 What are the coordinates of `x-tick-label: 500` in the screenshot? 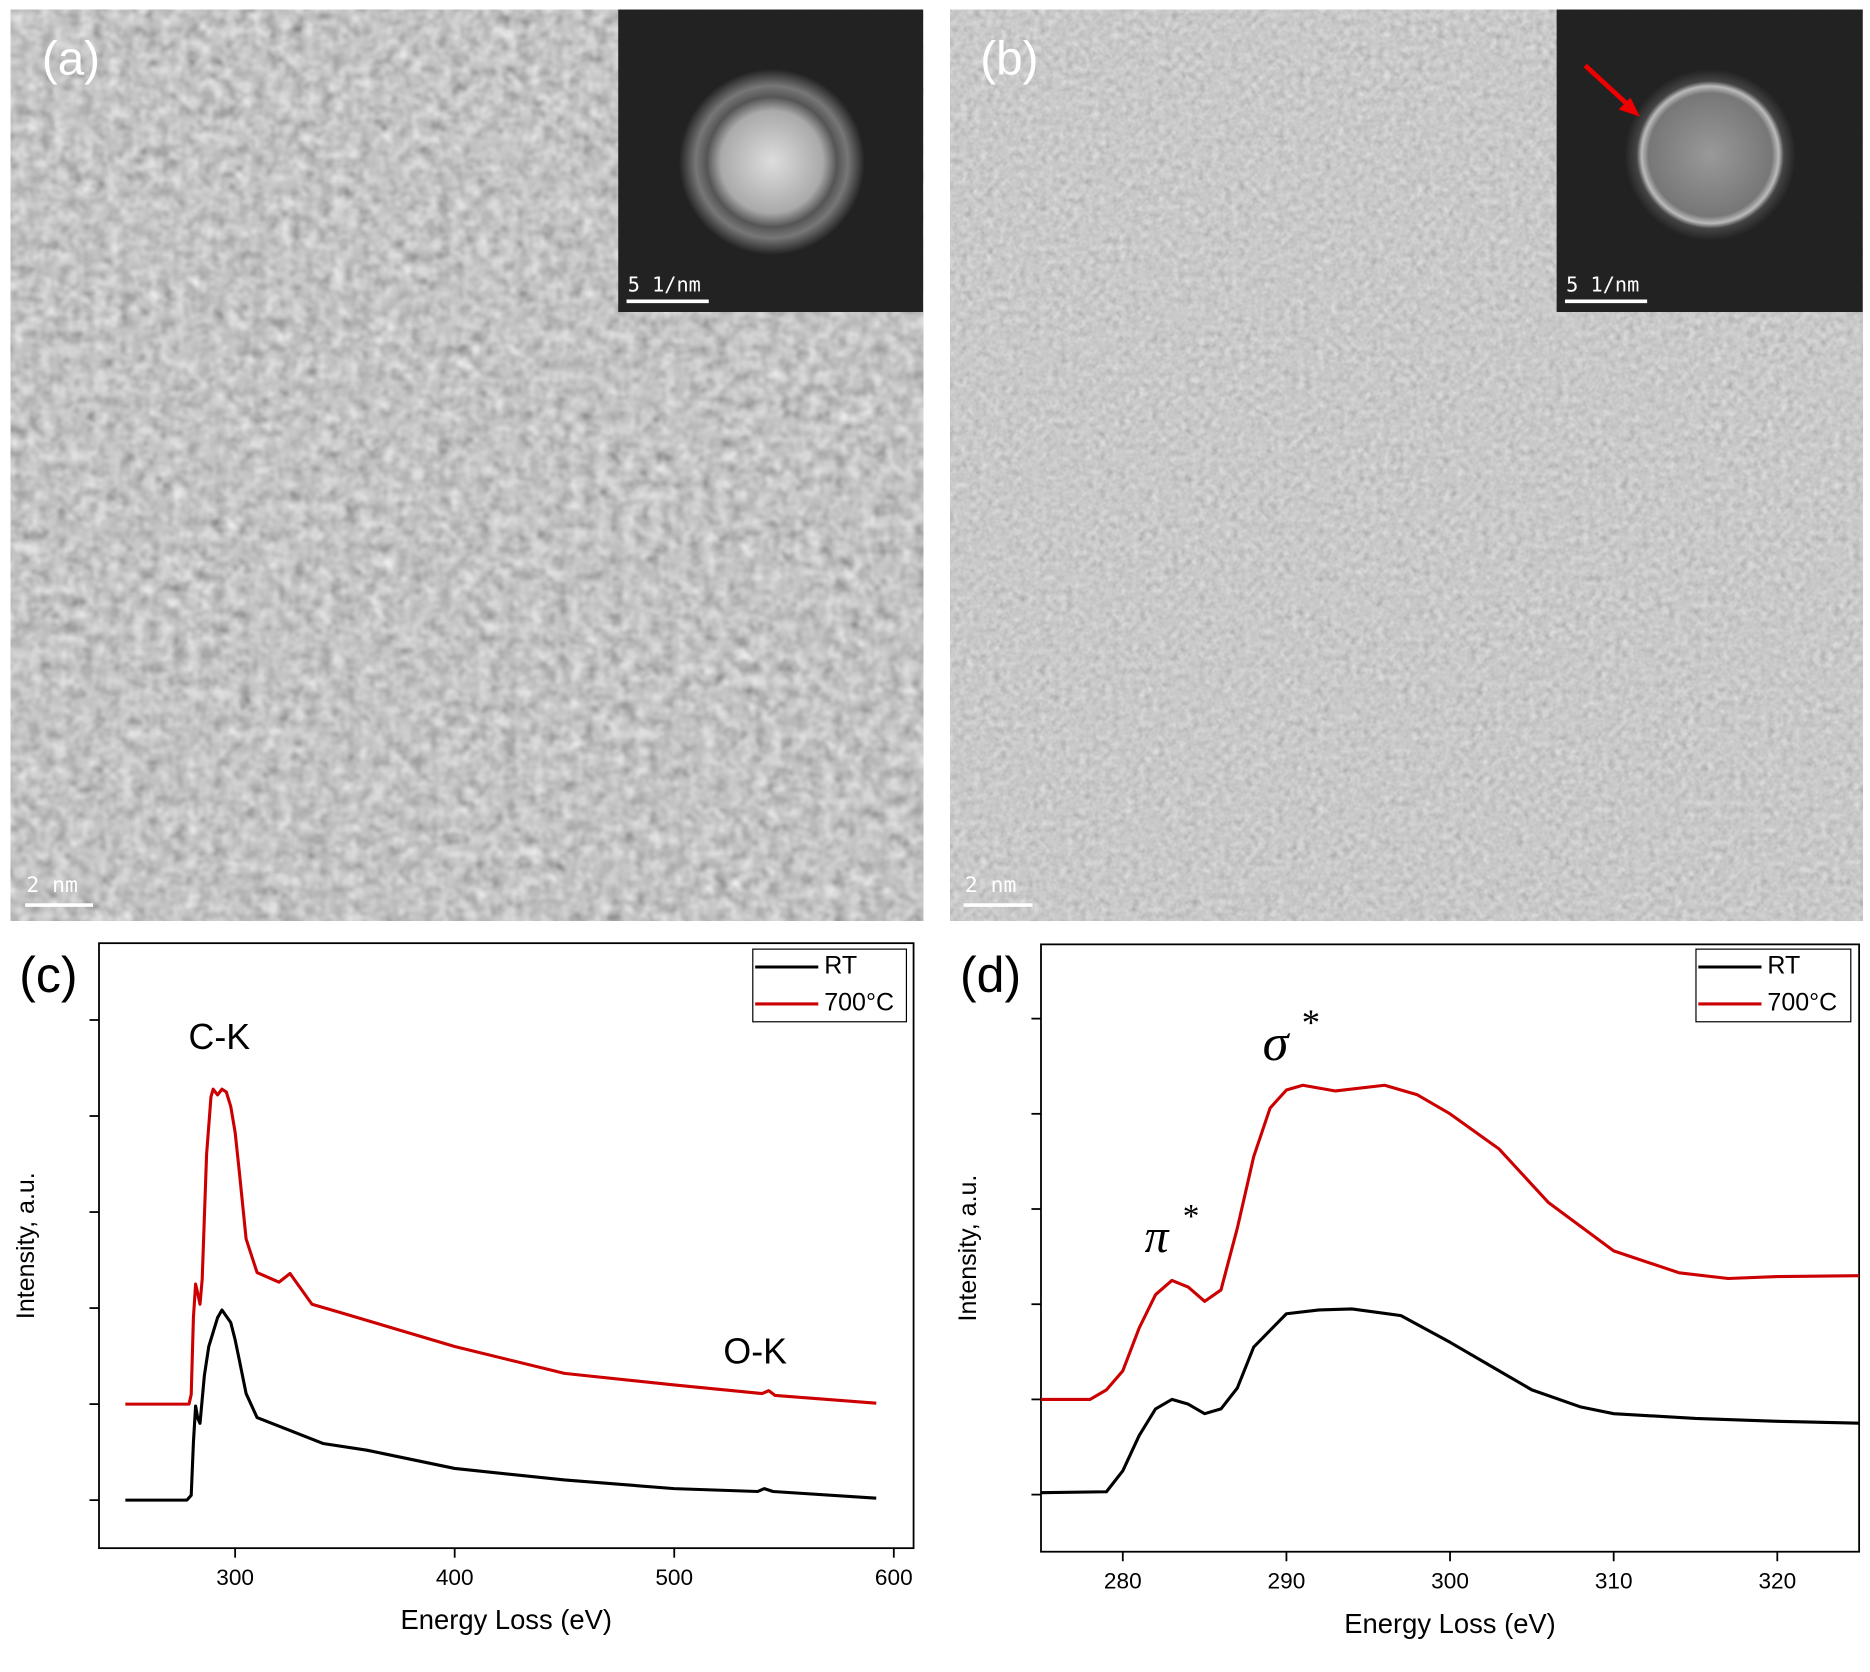 It's located at (674, 1577).